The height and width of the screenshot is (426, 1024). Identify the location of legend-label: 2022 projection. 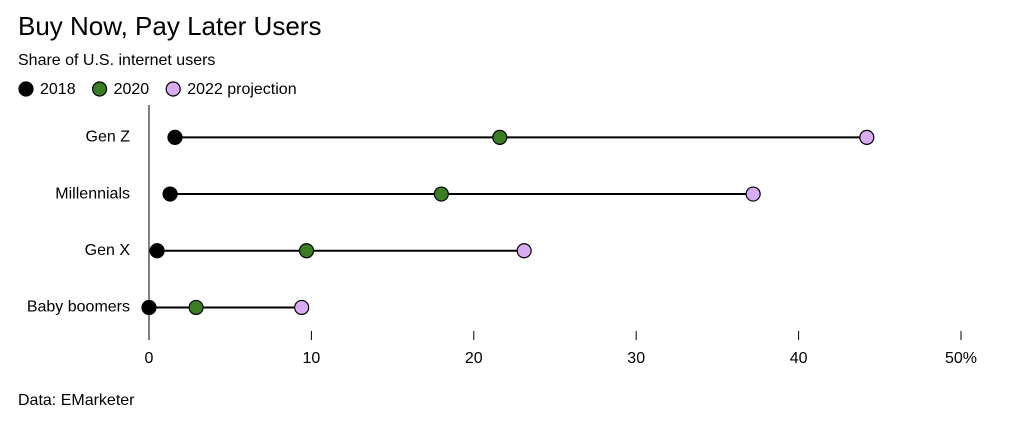
(241, 89).